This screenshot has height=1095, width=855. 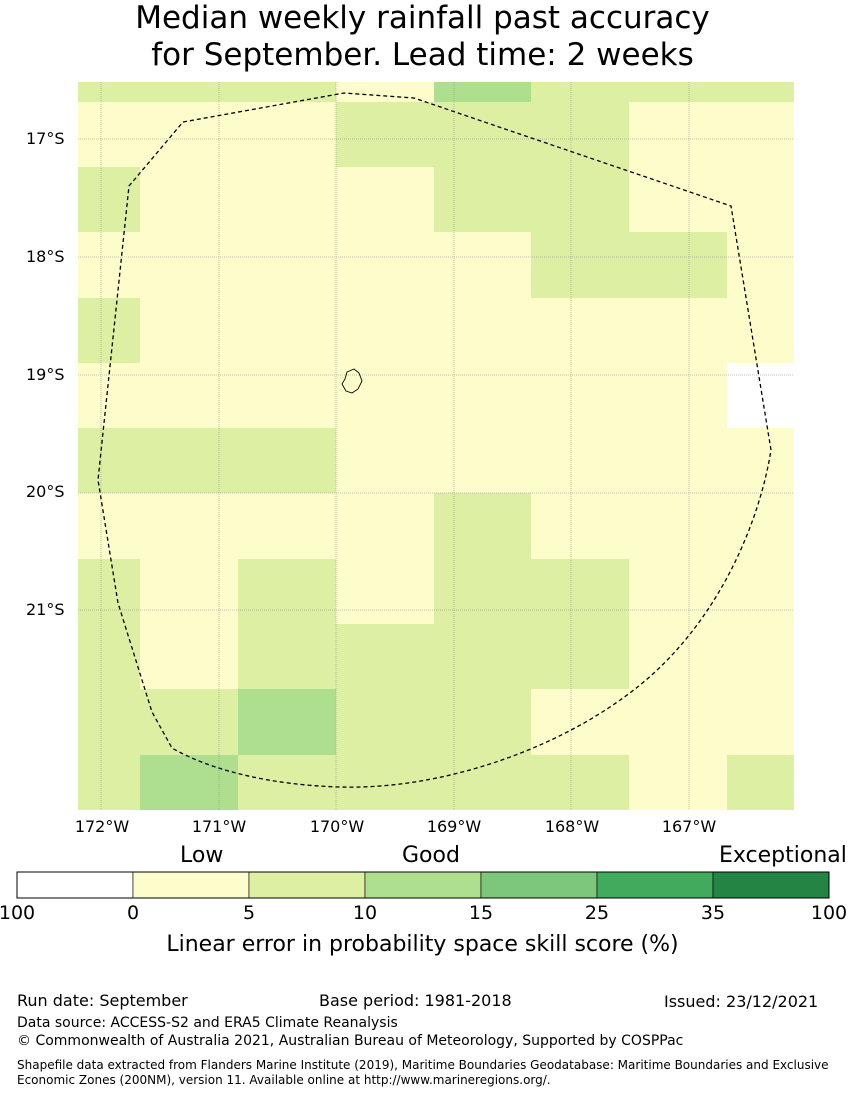 What do you see at coordinates (454, 826) in the screenshot?
I see `lon-label-169w: 169°W` at bounding box center [454, 826].